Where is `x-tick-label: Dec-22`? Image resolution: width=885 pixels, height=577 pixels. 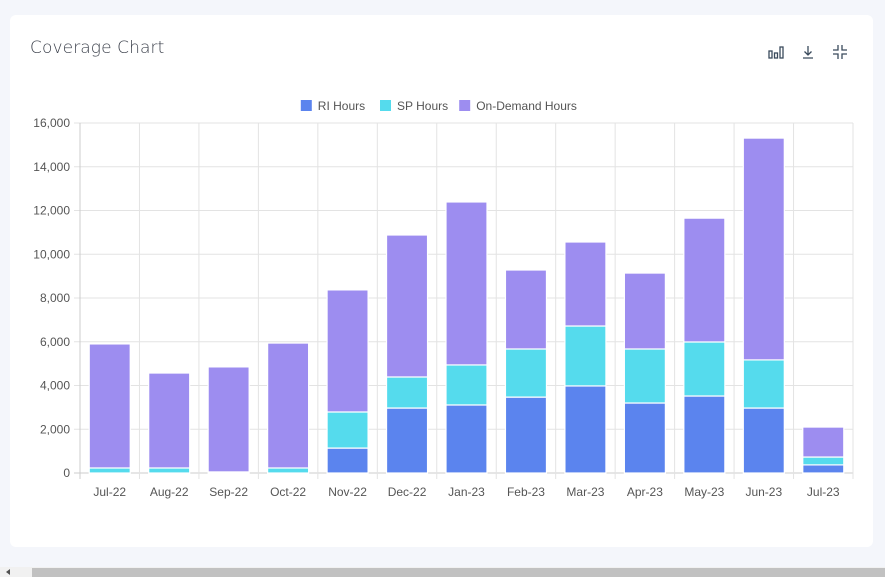
x-tick-label: Dec-22 is located at coordinates (407, 492).